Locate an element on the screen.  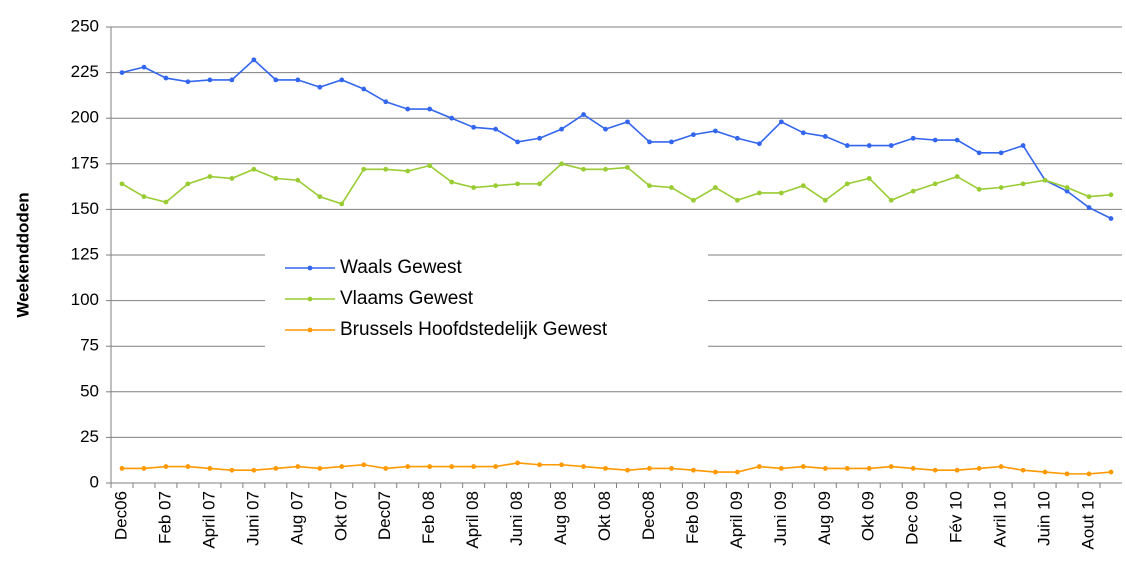
x-tick-label: Aug 09 is located at coordinates (824, 518).